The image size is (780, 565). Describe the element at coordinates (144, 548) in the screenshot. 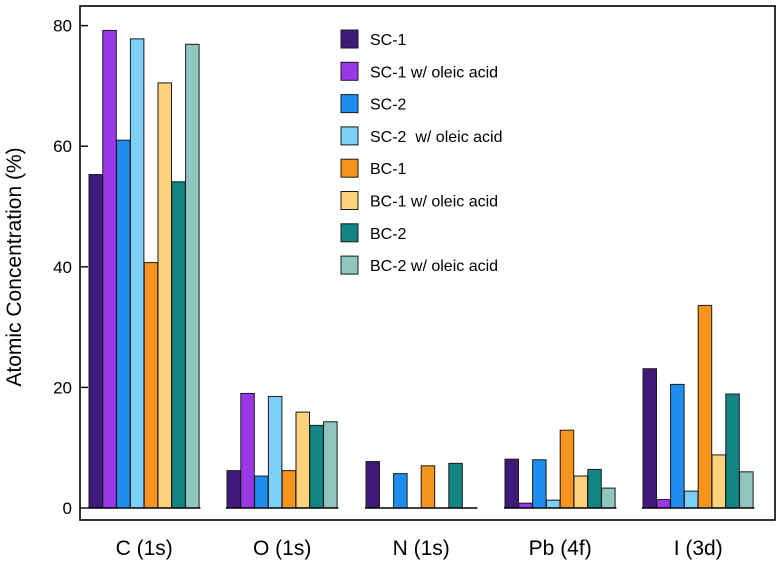

I see `x-category-label: C (1s)` at that location.